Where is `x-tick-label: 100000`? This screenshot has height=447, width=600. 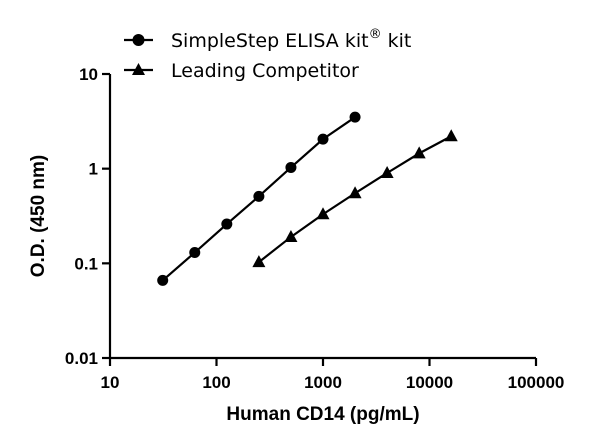
x-tick-label: 100000 is located at coordinates (536, 382).